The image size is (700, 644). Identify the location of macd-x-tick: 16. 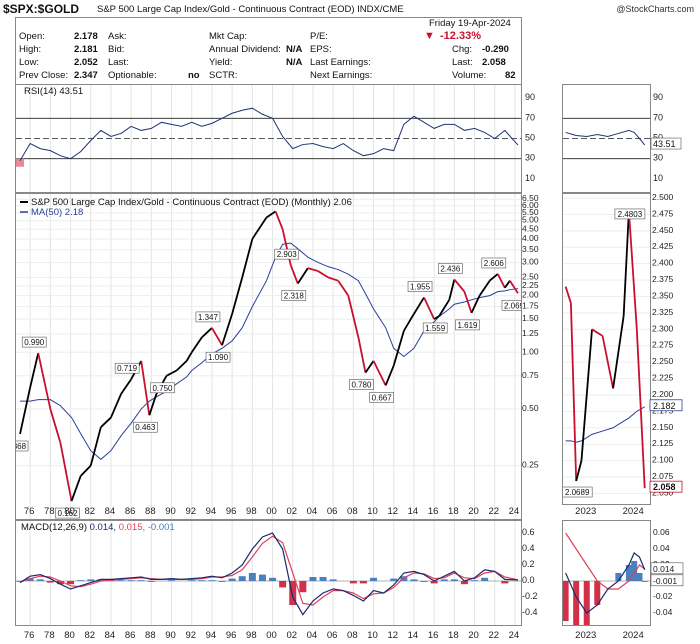
(433, 635).